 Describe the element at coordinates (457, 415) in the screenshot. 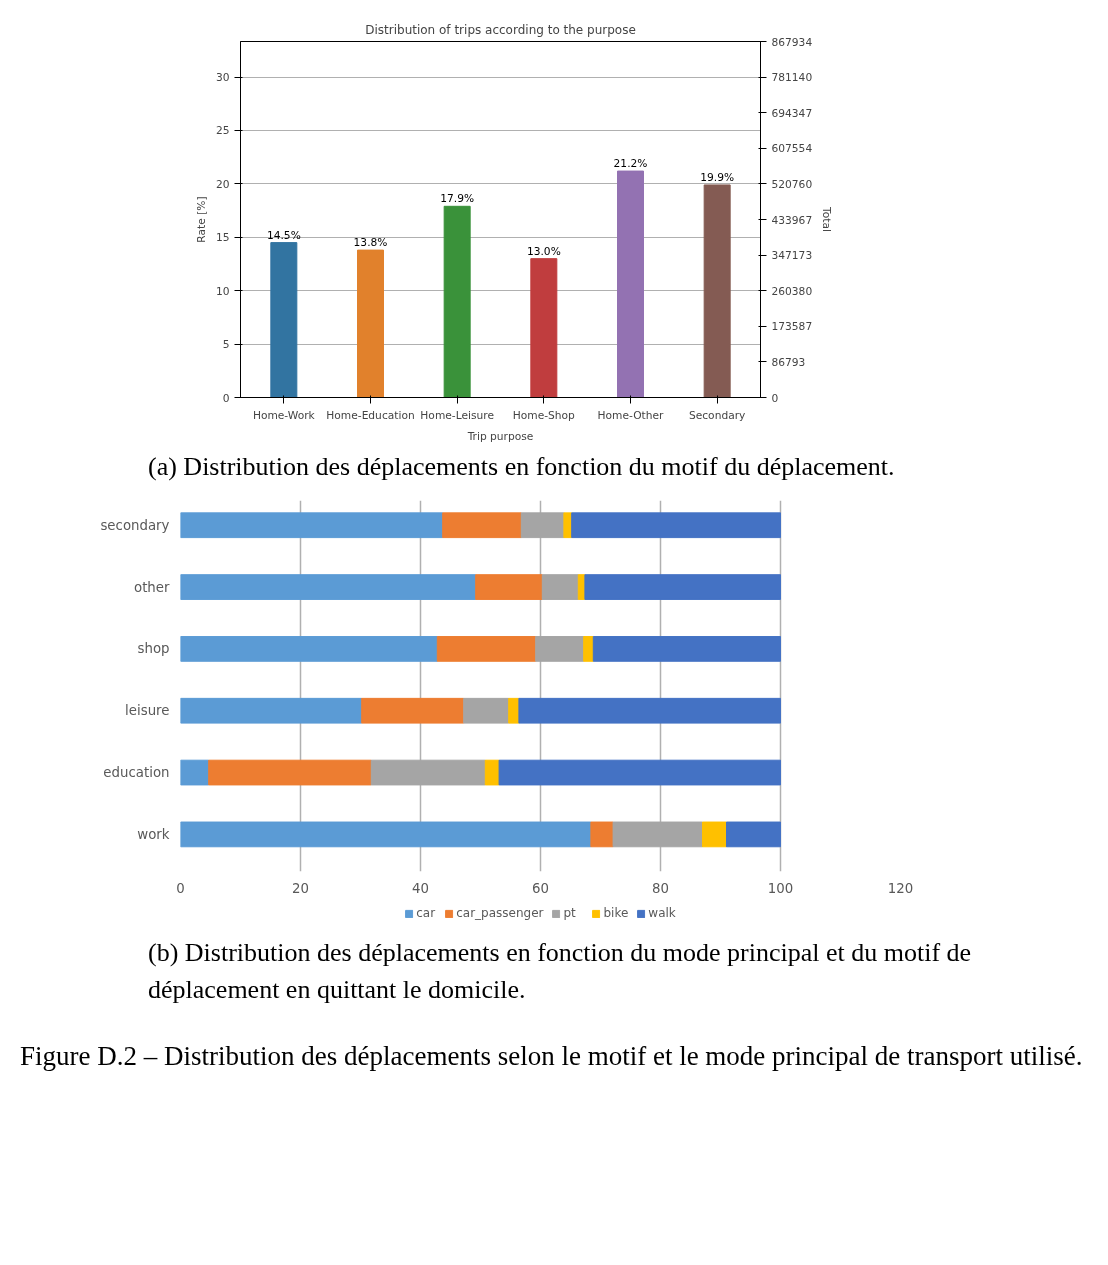

I see `x-tick-label: Home-Leisure` at that location.